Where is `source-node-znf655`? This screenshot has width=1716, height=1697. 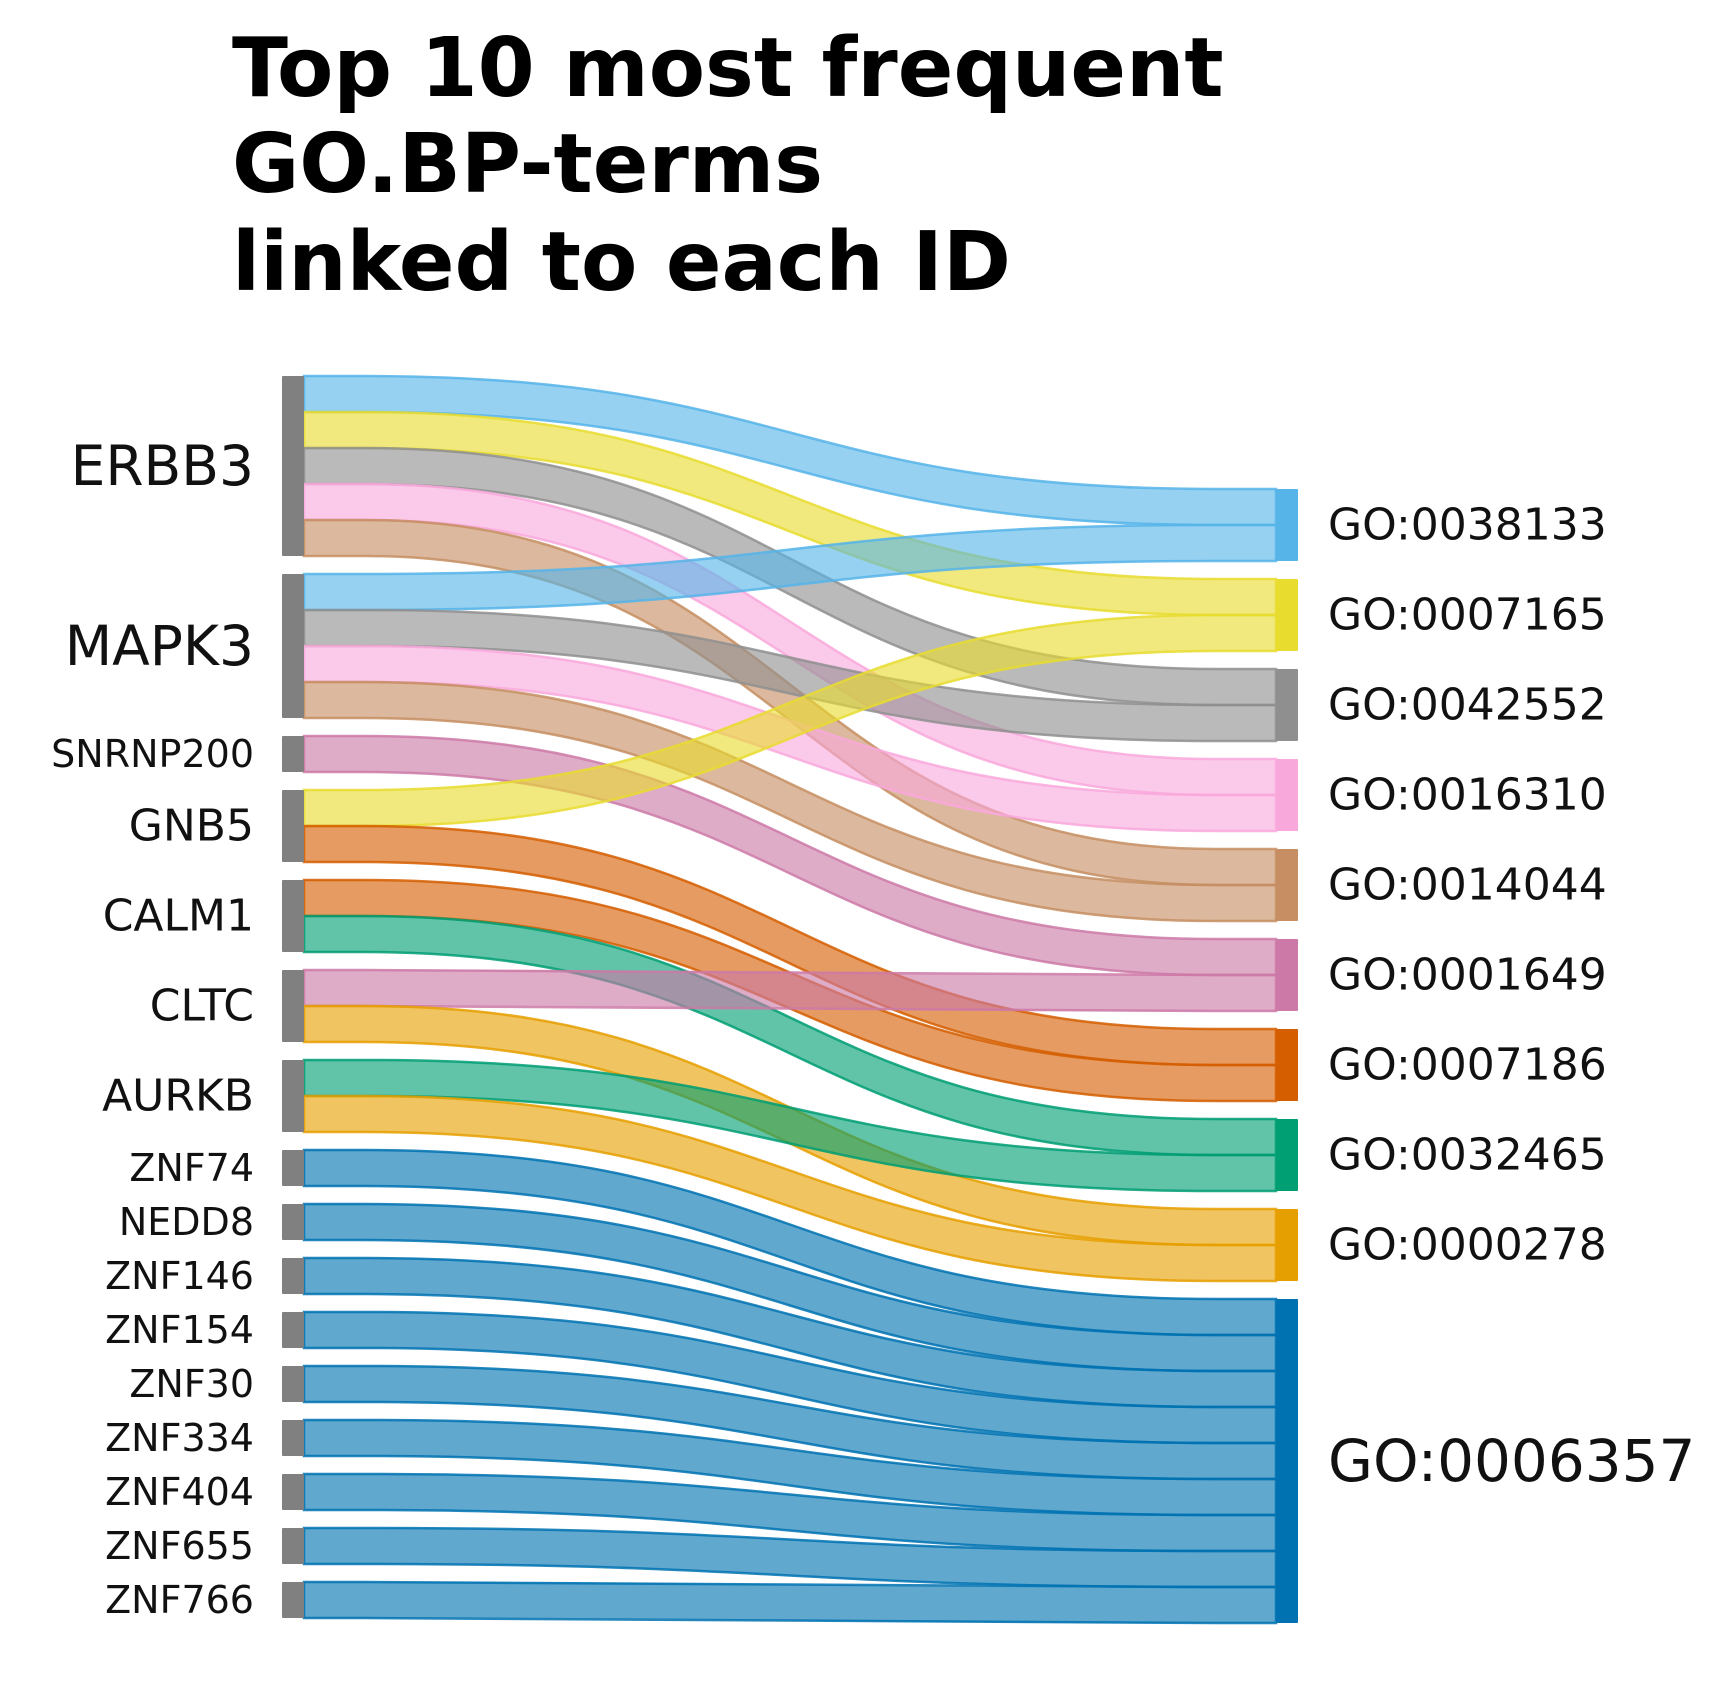 source-node-znf655 is located at coordinates (293, 1546).